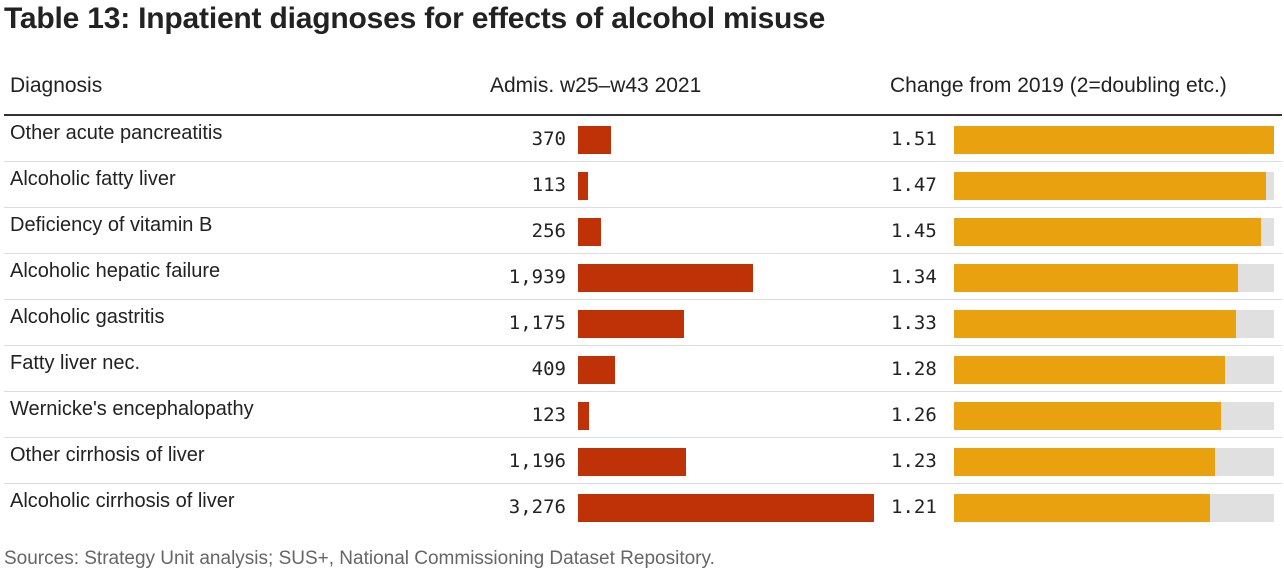  What do you see at coordinates (914, 461) in the screenshot?
I see `change-value: 1.23` at bounding box center [914, 461].